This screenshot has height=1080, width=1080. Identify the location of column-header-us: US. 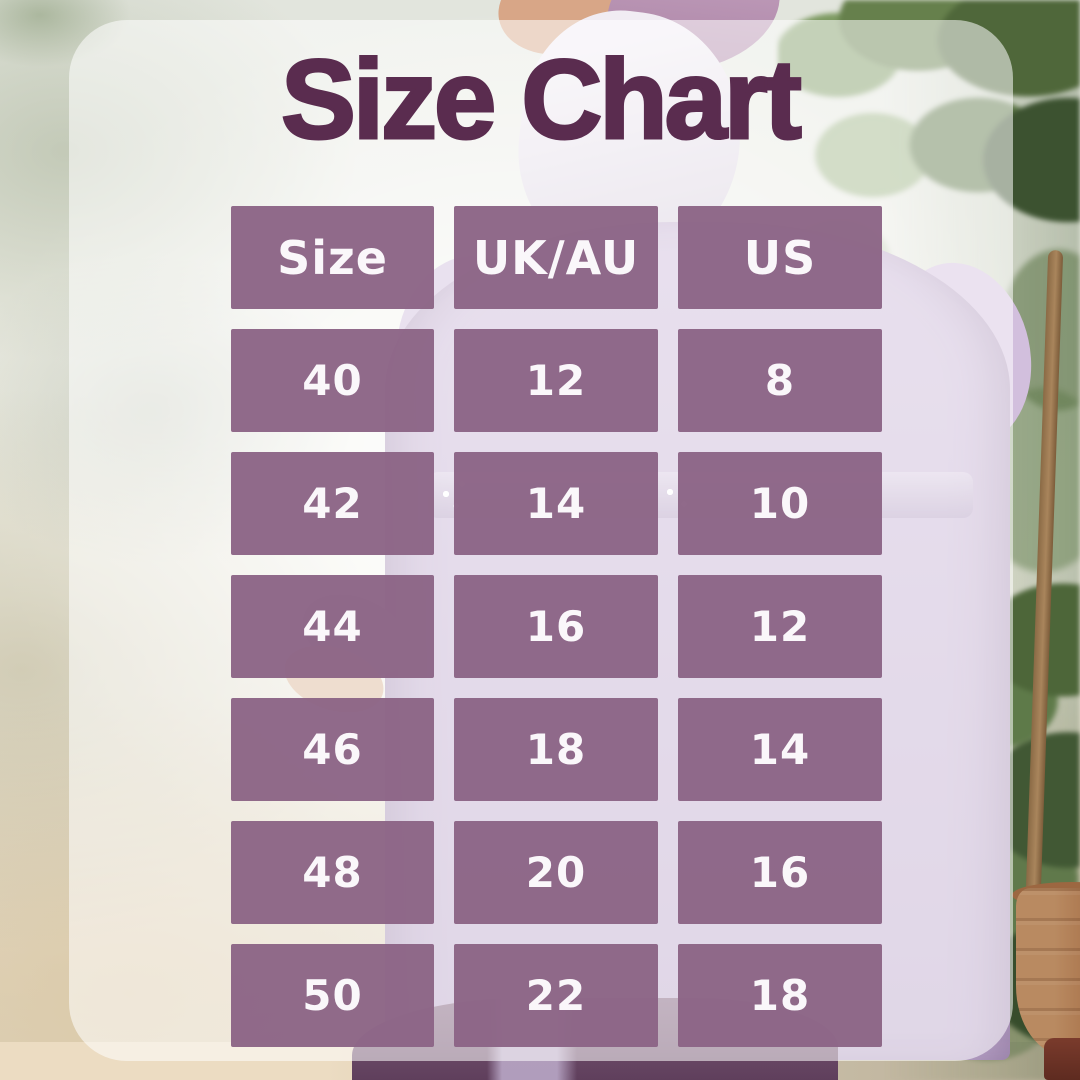
(780, 257).